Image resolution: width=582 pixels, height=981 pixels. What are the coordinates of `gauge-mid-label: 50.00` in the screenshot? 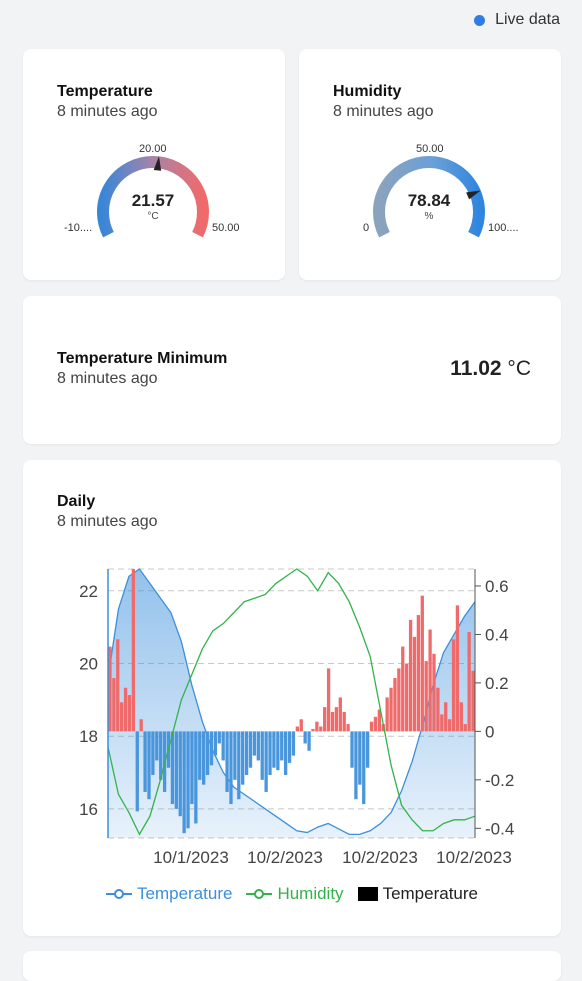 It's located at (430, 149).